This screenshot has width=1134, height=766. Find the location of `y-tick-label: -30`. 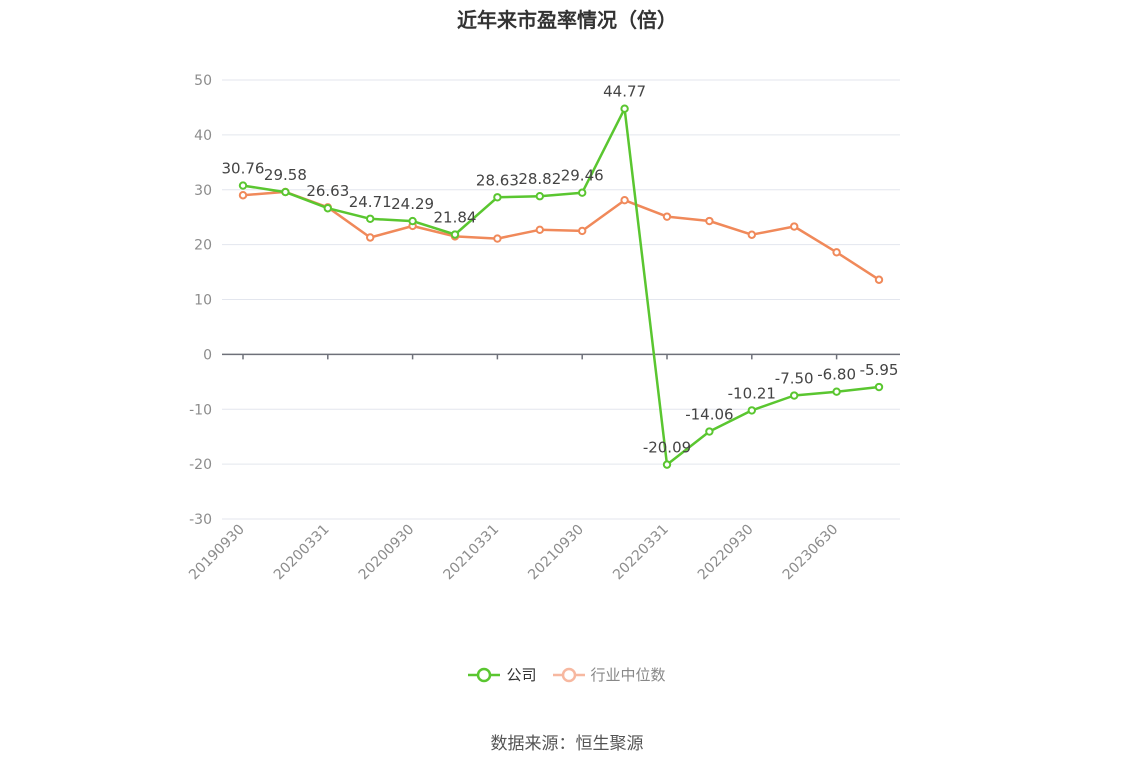

y-tick-label: -30 is located at coordinates (200, 520).